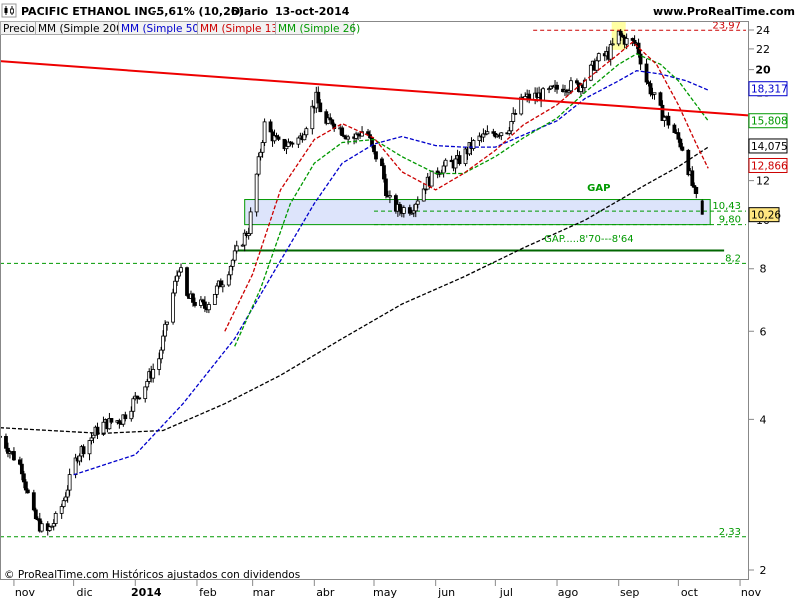 This screenshot has height=600, width=800. What do you see at coordinates (477, 212) in the screenshot?
I see `gap-zone` at bounding box center [477, 212].